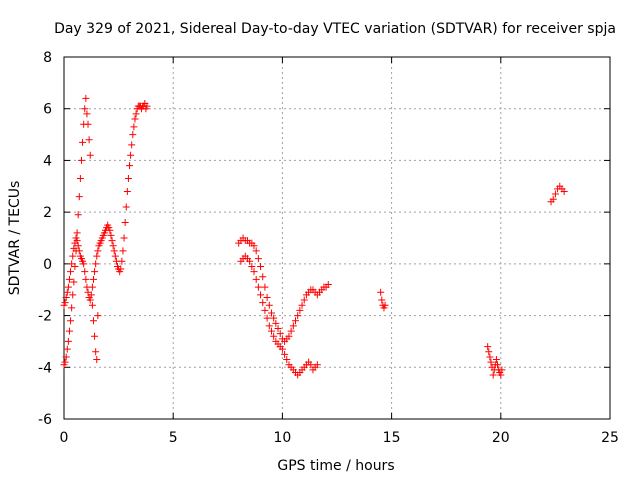 This screenshot has height=480, width=640. Describe the element at coordinates (64, 438) in the screenshot. I see `x-tick-label: 0` at that location.